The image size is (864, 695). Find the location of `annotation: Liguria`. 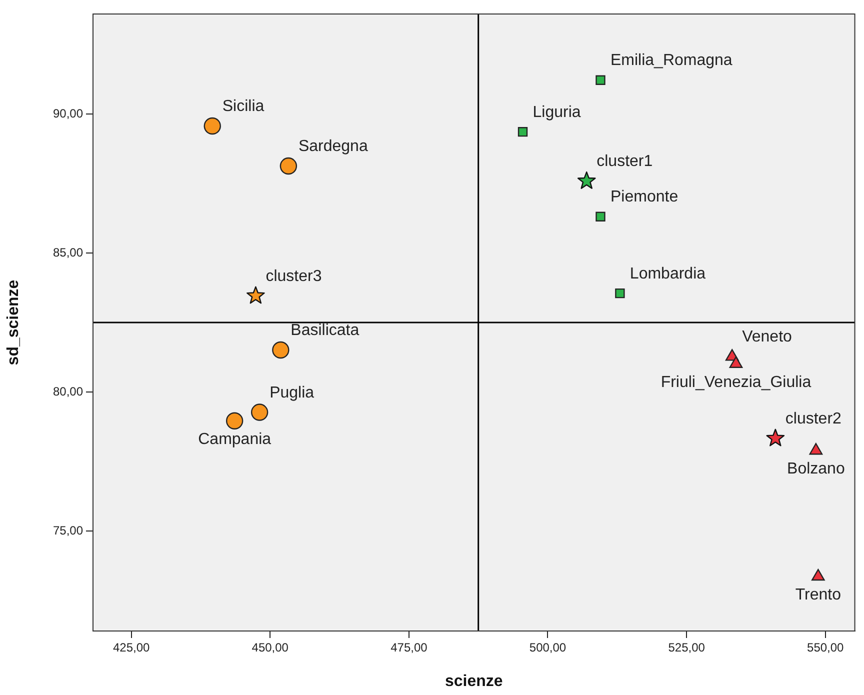

annotation: Liguria is located at coordinates (556, 112).